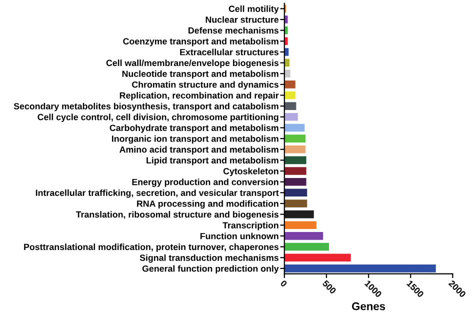 This screenshot has width=474, height=326. Describe the element at coordinates (146, 107) in the screenshot. I see `y-tick-label: Secondary metabolites biosynthesis, transport and catabolism` at that location.